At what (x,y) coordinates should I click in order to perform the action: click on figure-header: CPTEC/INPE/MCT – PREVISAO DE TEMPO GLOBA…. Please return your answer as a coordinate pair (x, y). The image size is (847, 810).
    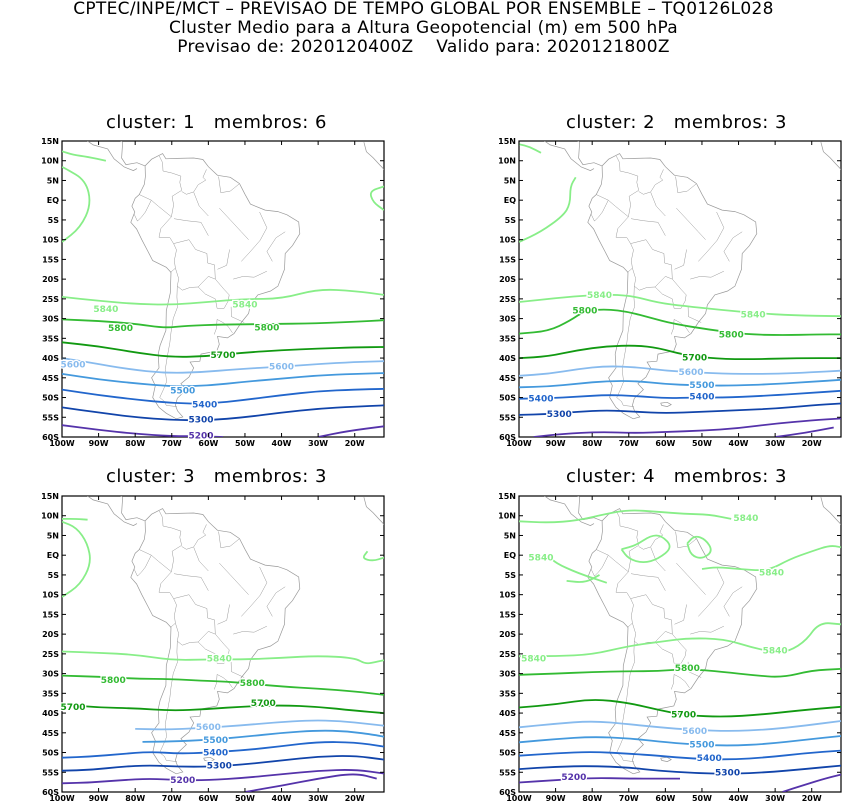
    Looking at the image, I should click on (423, 28).